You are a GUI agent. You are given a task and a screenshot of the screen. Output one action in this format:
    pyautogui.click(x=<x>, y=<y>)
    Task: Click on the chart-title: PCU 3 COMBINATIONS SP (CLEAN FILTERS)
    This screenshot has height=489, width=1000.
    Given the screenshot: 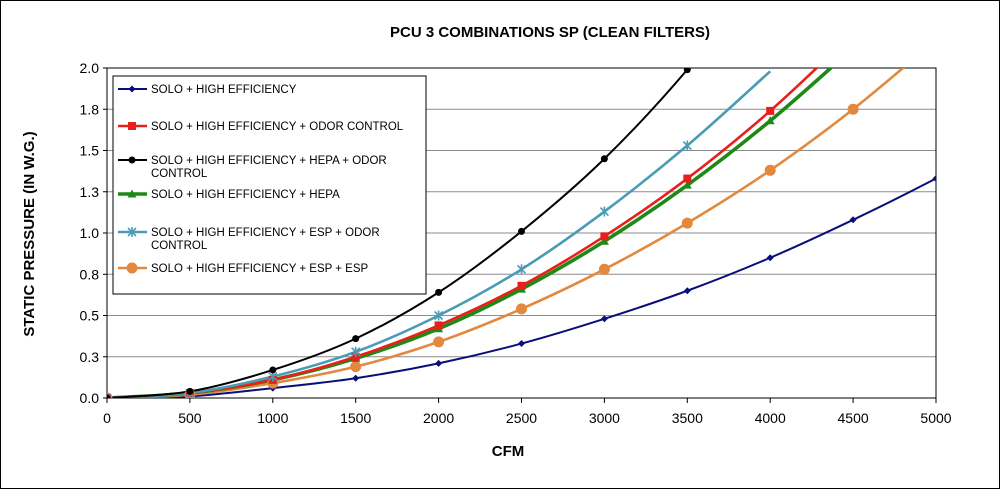 What is the action you would take?
    pyautogui.click(x=550, y=32)
    